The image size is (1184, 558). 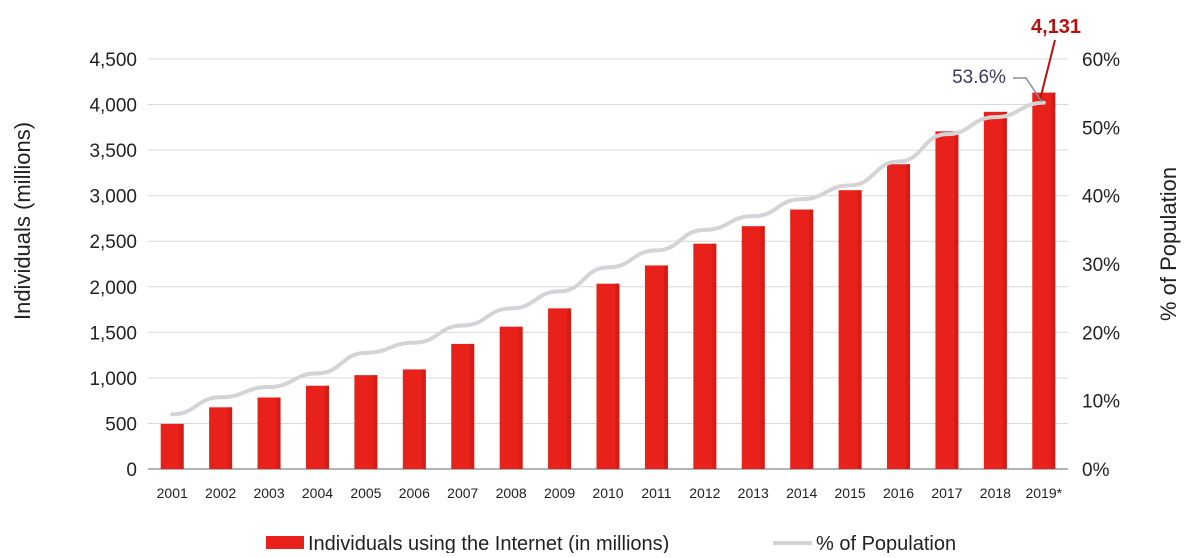 What do you see at coordinates (753, 493) in the screenshot?
I see `x-tick-label: 2013` at bounding box center [753, 493].